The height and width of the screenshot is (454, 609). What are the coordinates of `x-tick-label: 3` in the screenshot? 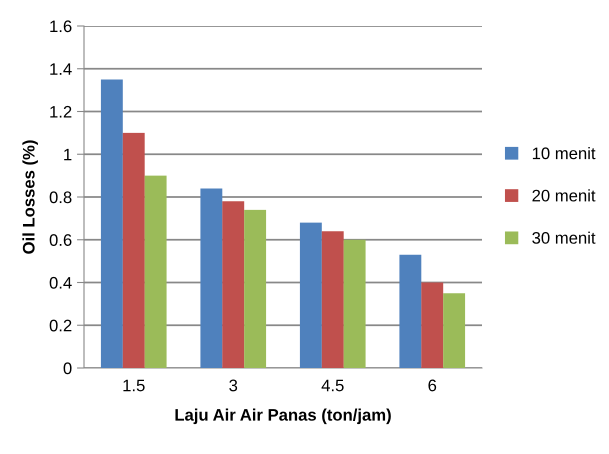 It's located at (233, 386).